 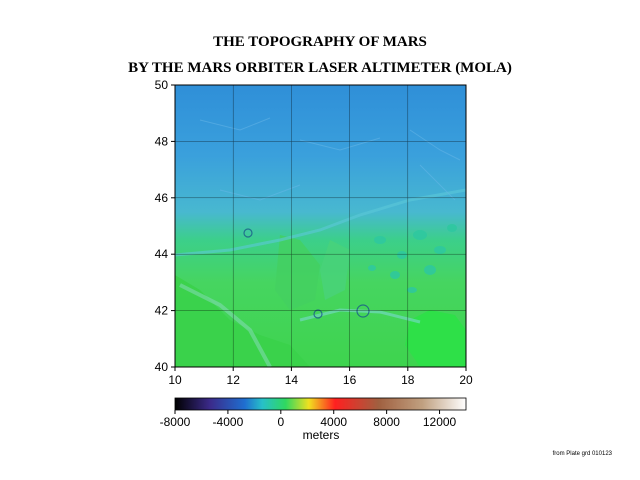 I want to click on credit-text: from Plate grd 010123, so click(x=582, y=454).